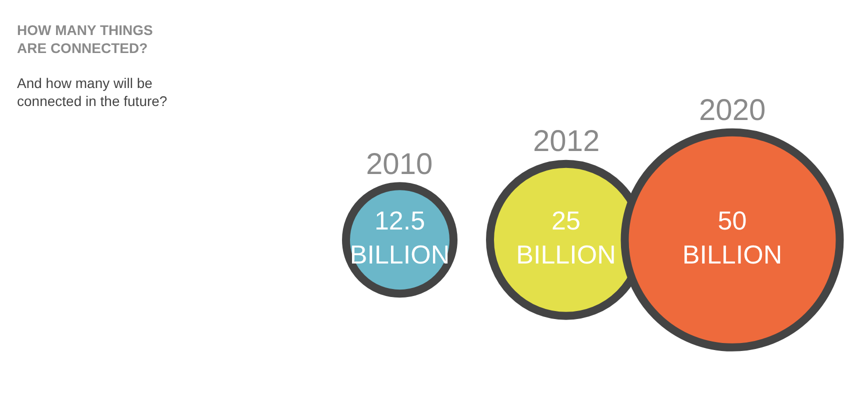  What do you see at coordinates (732, 238) in the screenshot?
I see `data-label: 50 BILLION` at bounding box center [732, 238].